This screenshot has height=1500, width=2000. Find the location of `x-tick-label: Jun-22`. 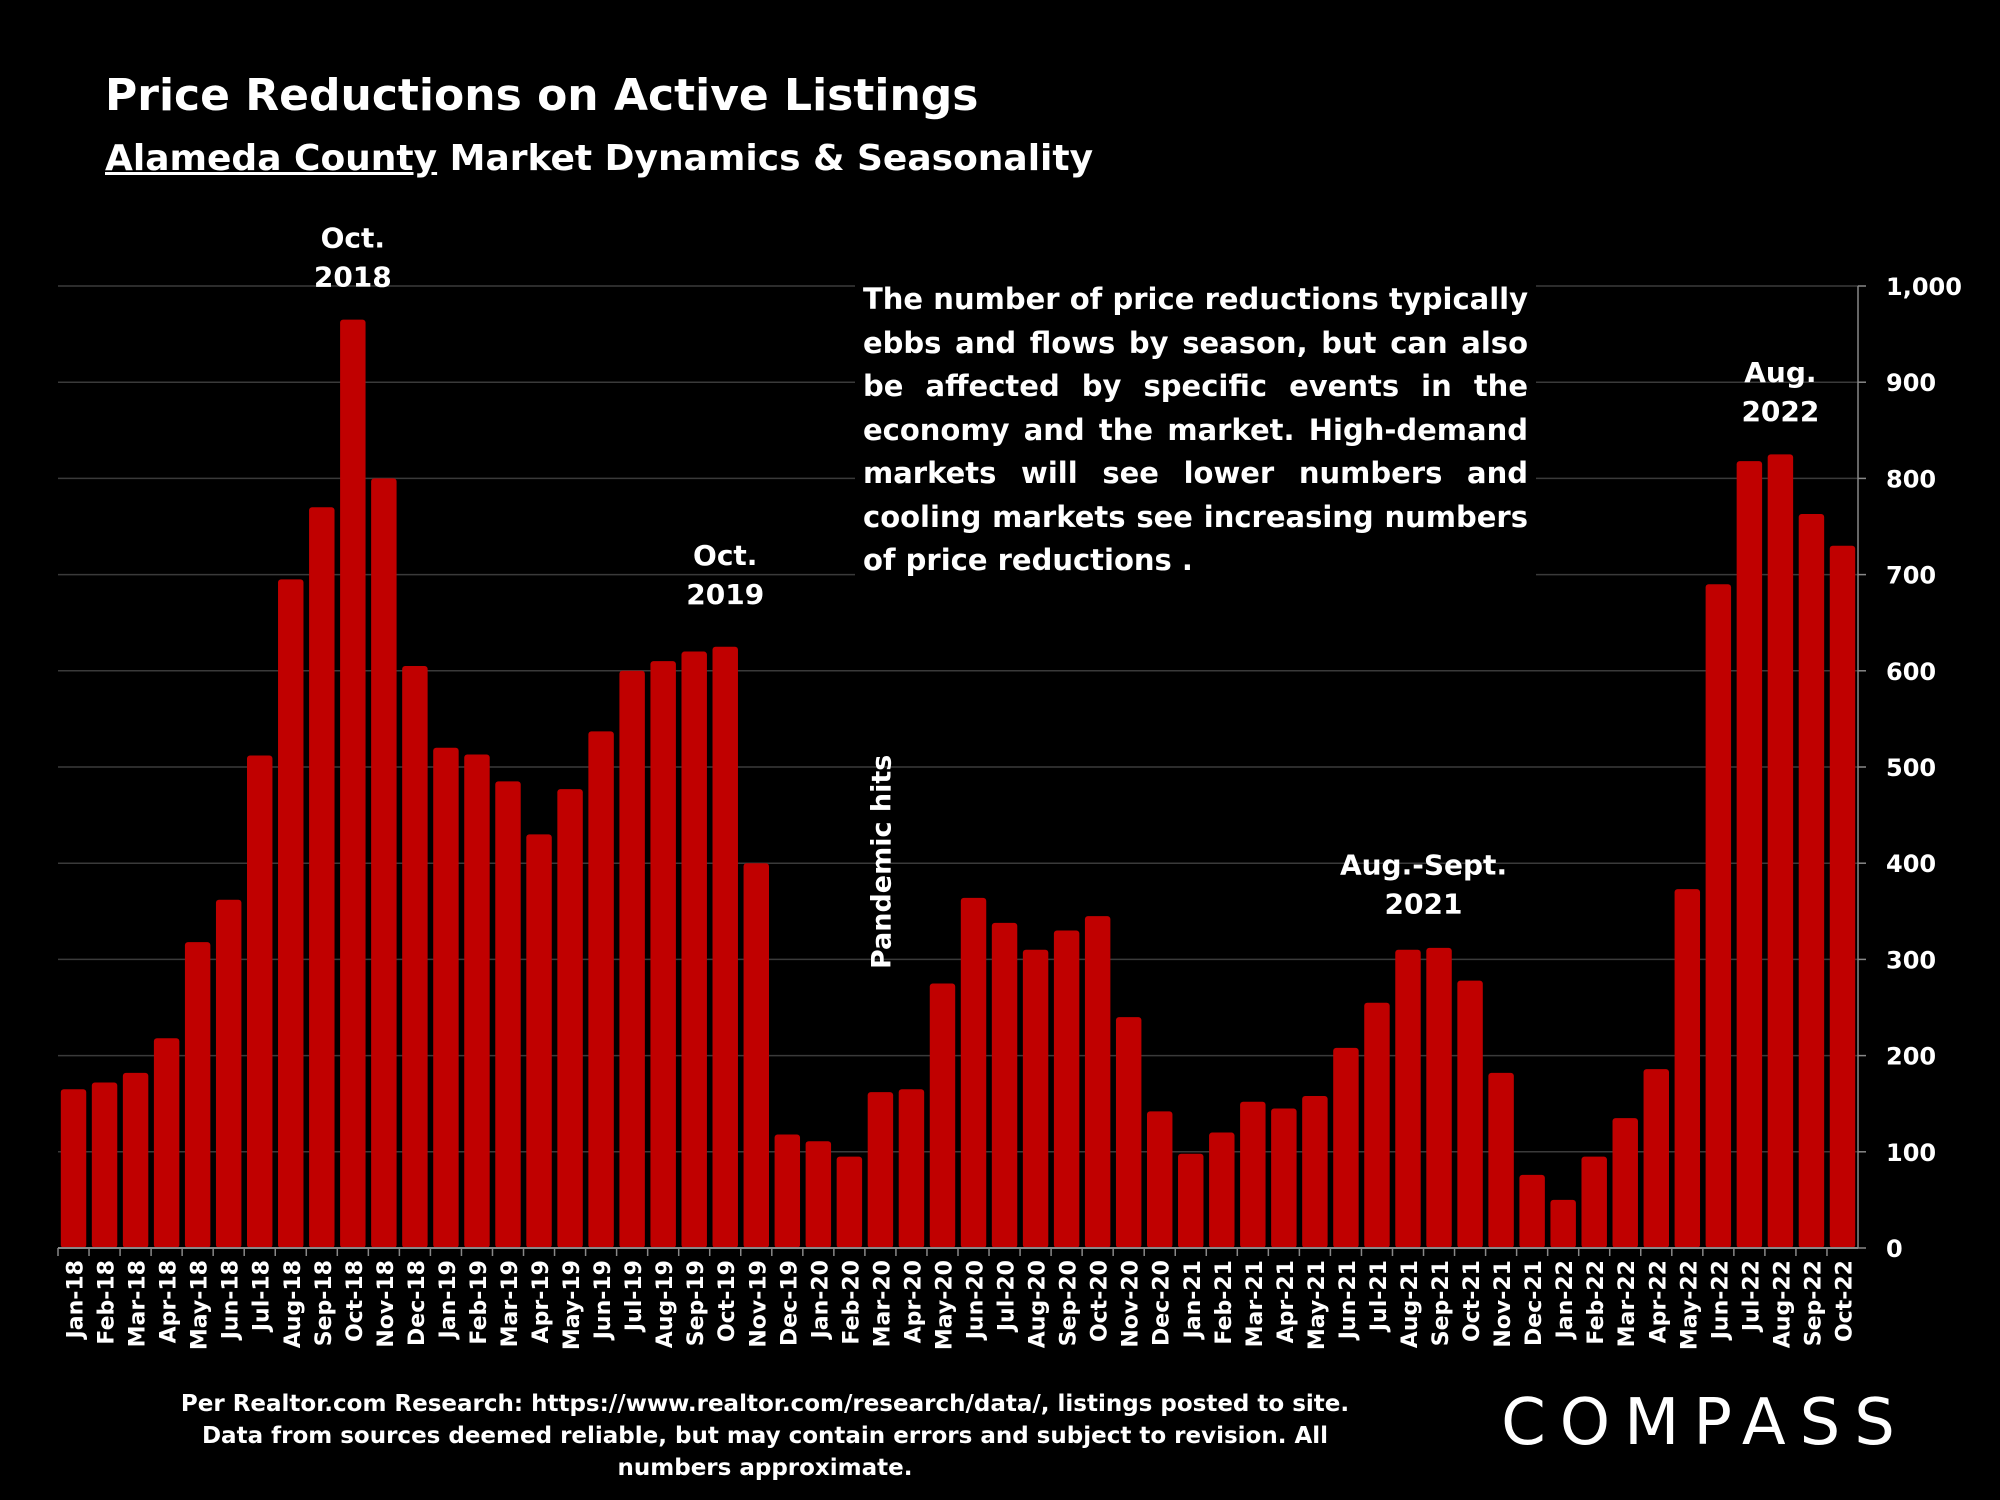

x-tick-label: Jun-22 is located at coordinates (1720, 1300).